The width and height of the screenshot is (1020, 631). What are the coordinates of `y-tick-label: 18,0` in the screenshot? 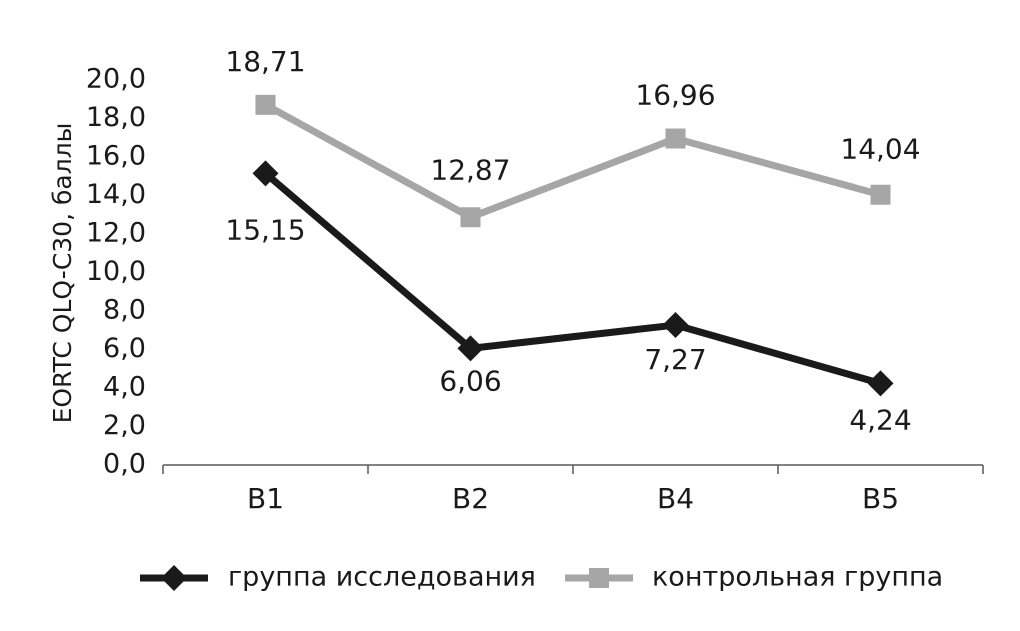 It's located at (116, 117).